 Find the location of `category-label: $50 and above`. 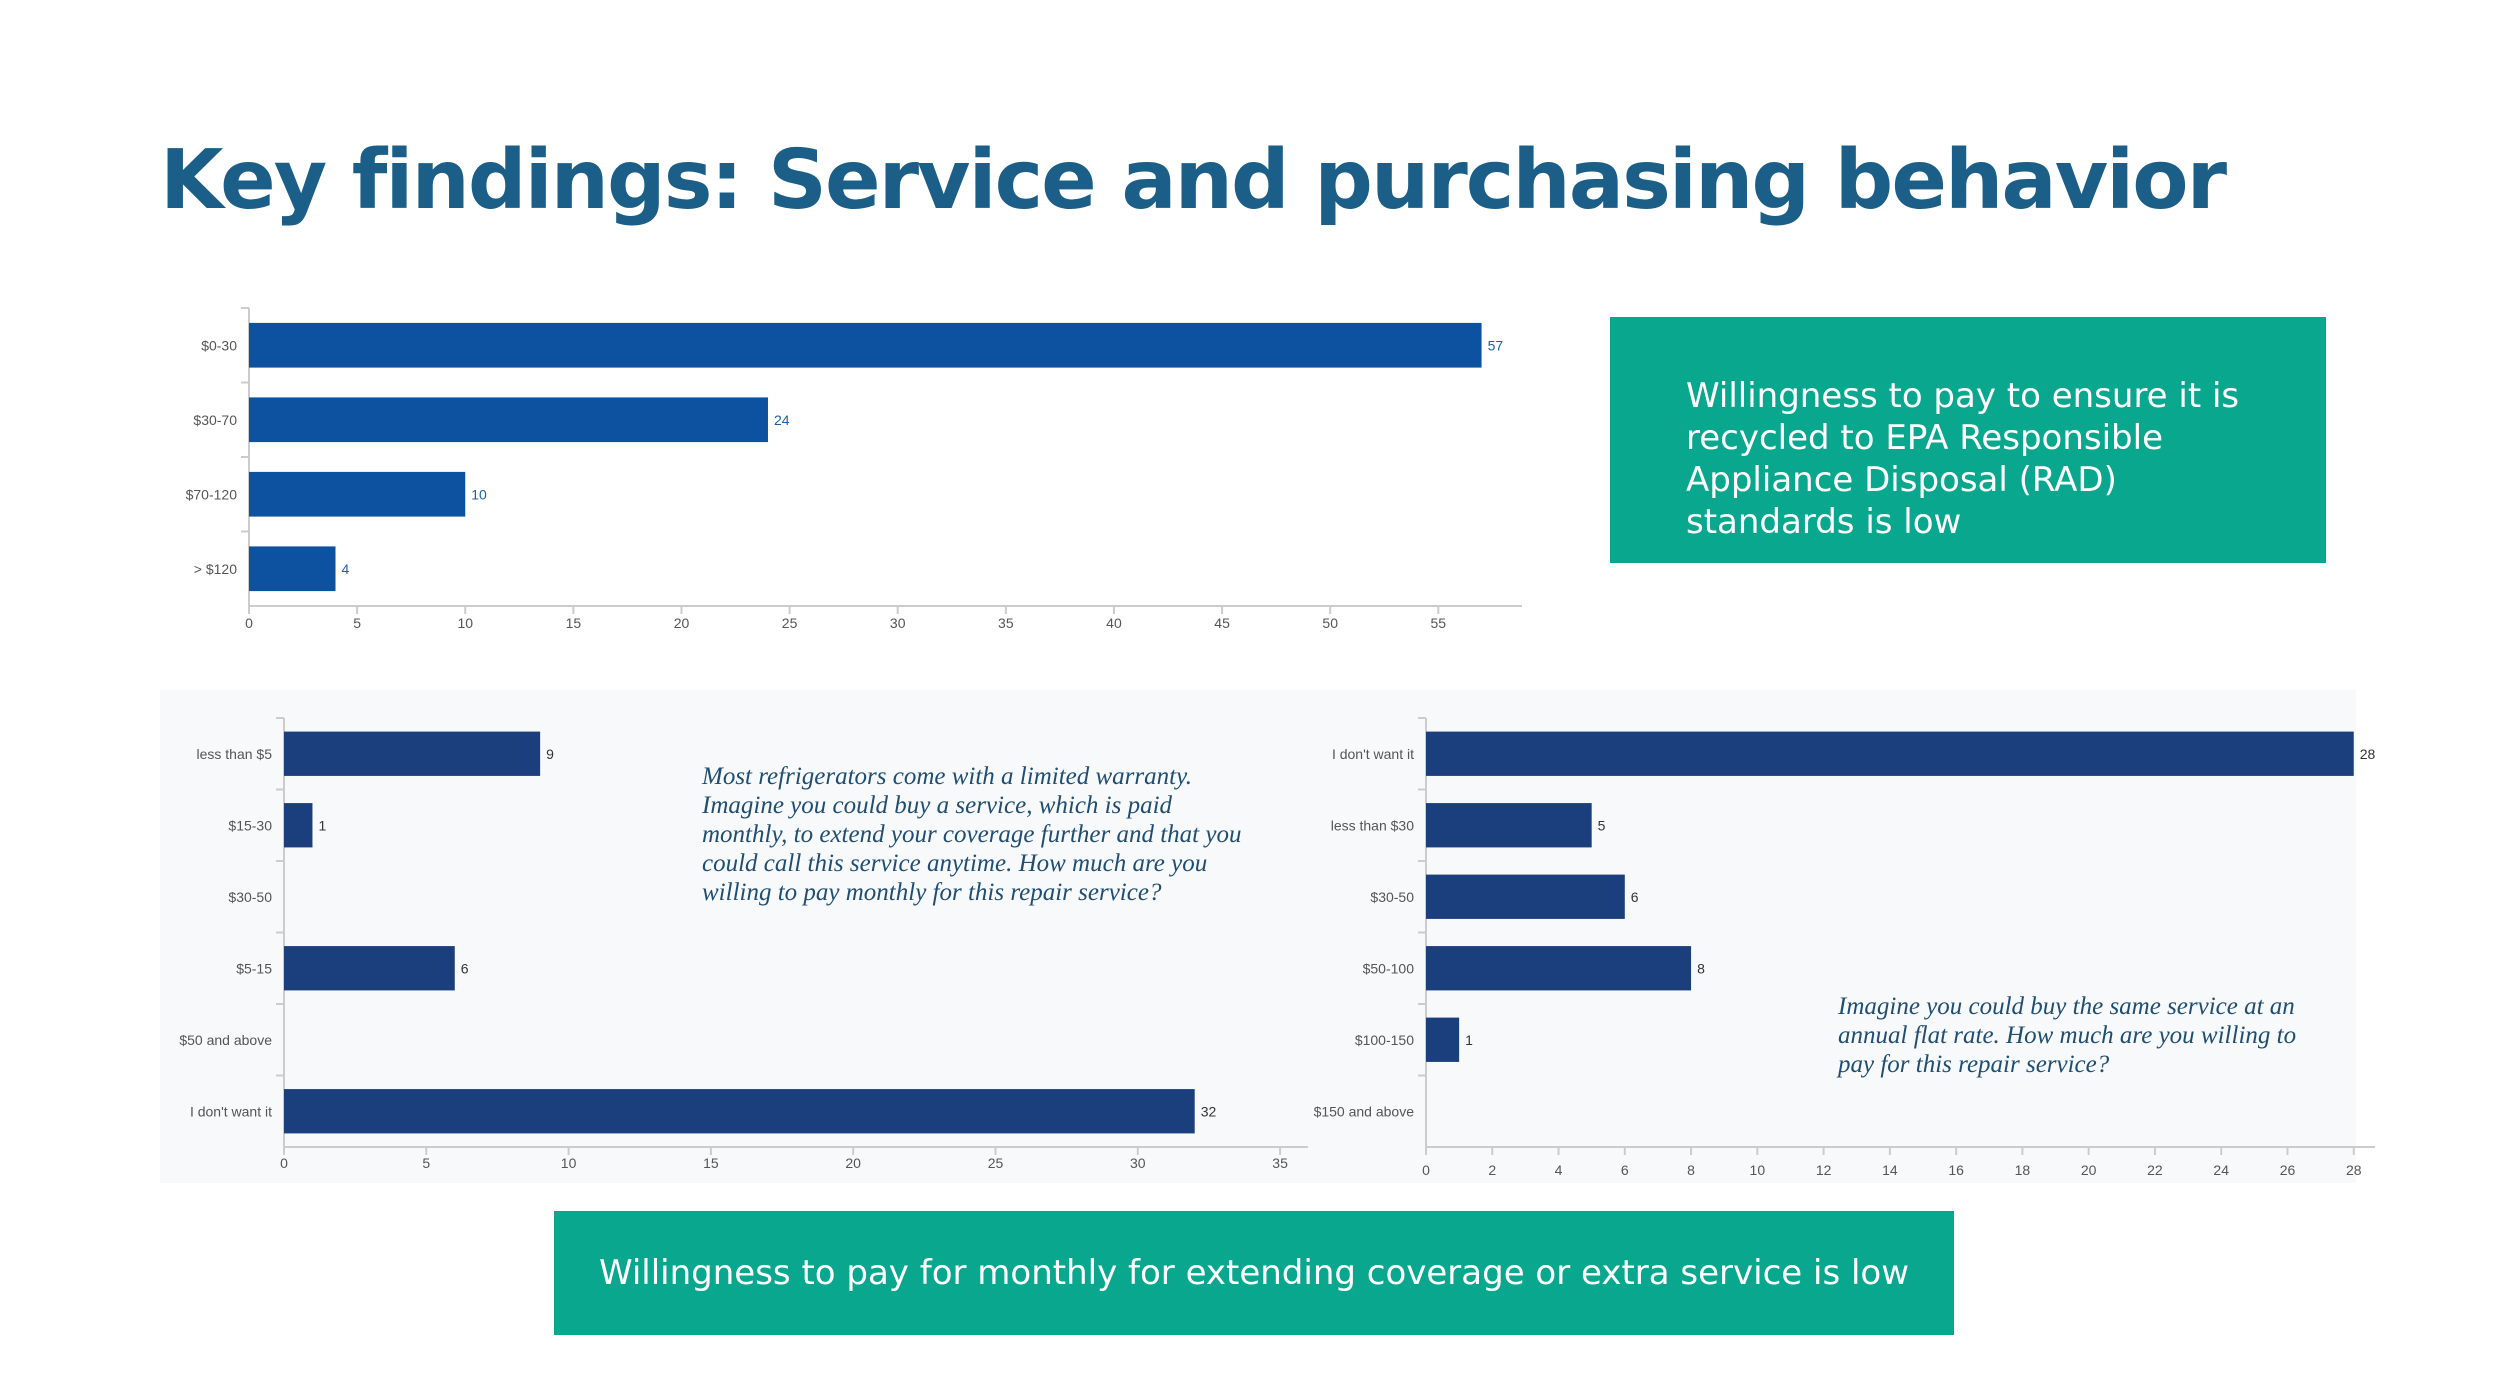

category-label: $50 and above is located at coordinates (225, 1040).